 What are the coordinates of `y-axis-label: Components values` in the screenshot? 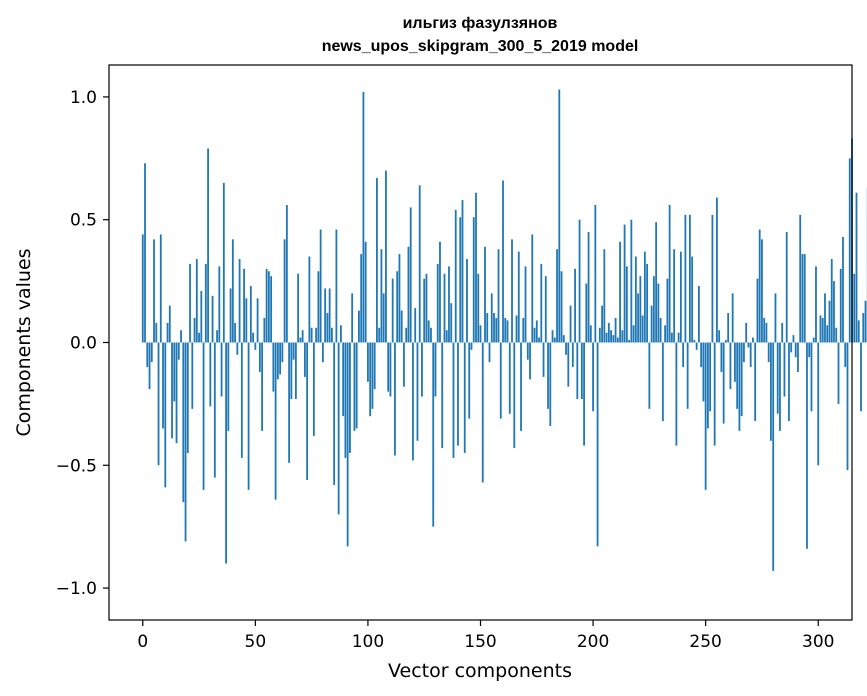 It's located at (24, 342).